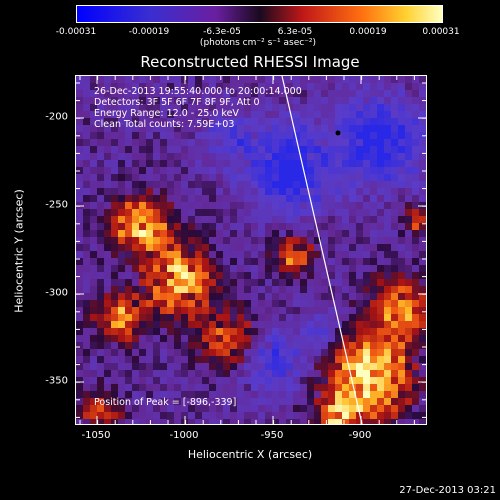  Describe the element at coordinates (184, 435) in the screenshot. I see `x-tick-label: -1000` at that location.